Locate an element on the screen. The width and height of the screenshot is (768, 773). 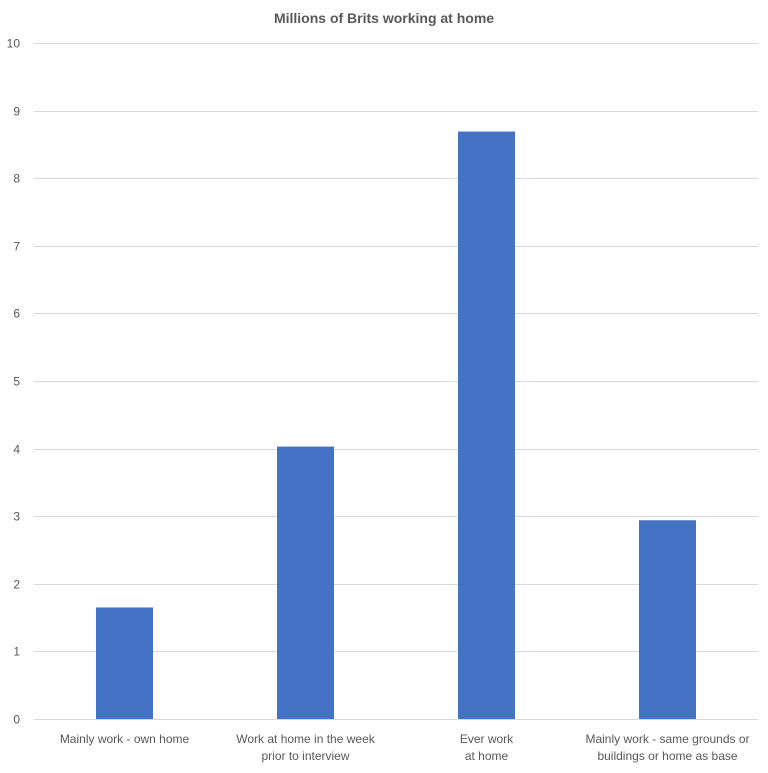
y-tick-label: 0 is located at coordinates (16, 720).